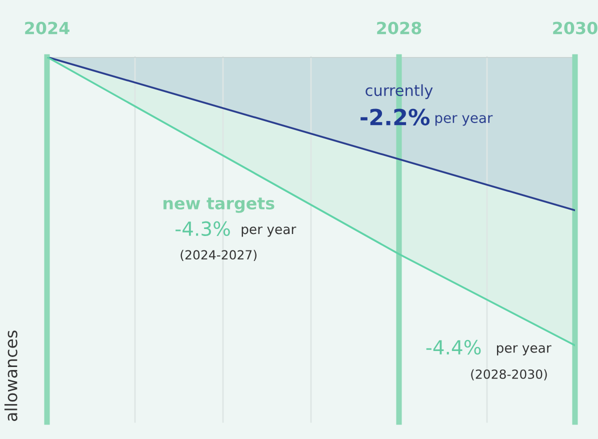  I want to click on x-tick-label: 2030, so click(575, 28).